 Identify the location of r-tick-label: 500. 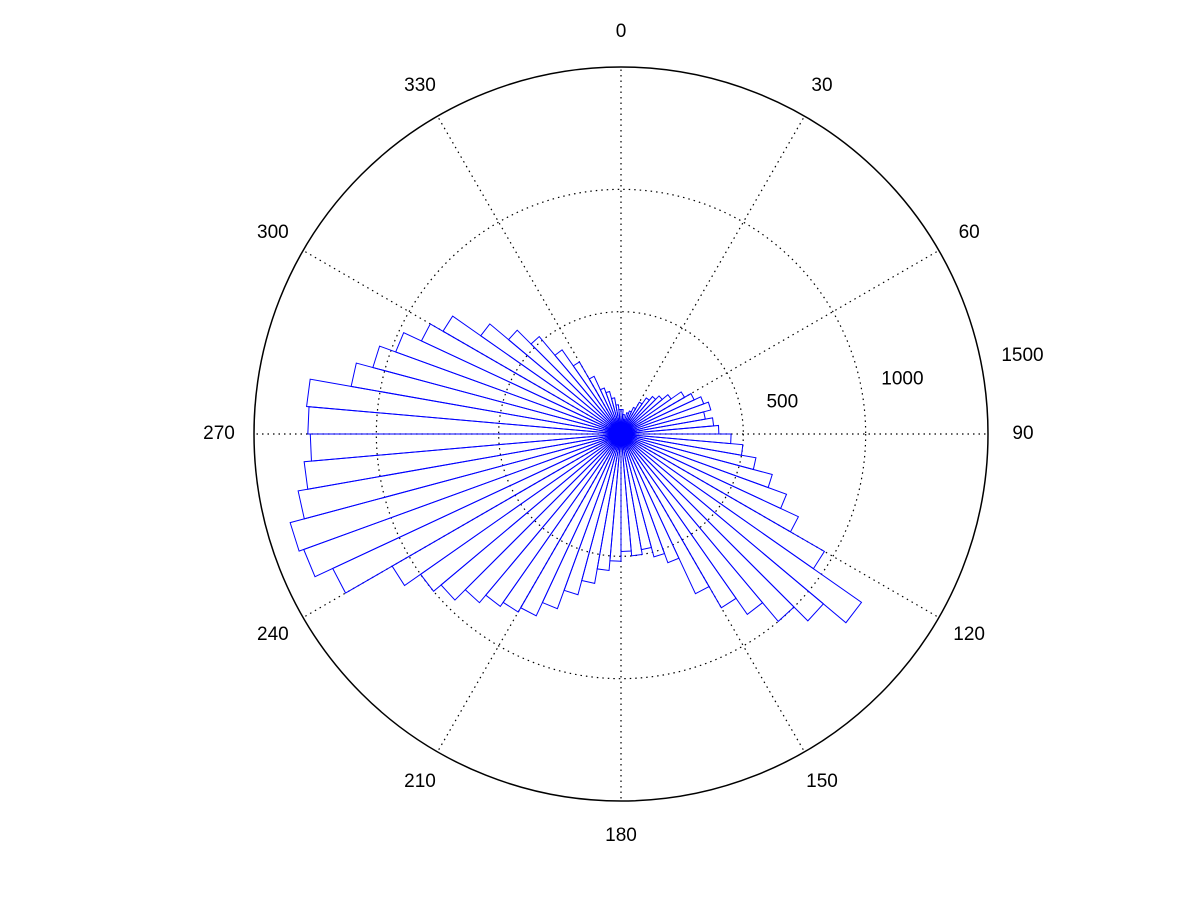
(782, 402).